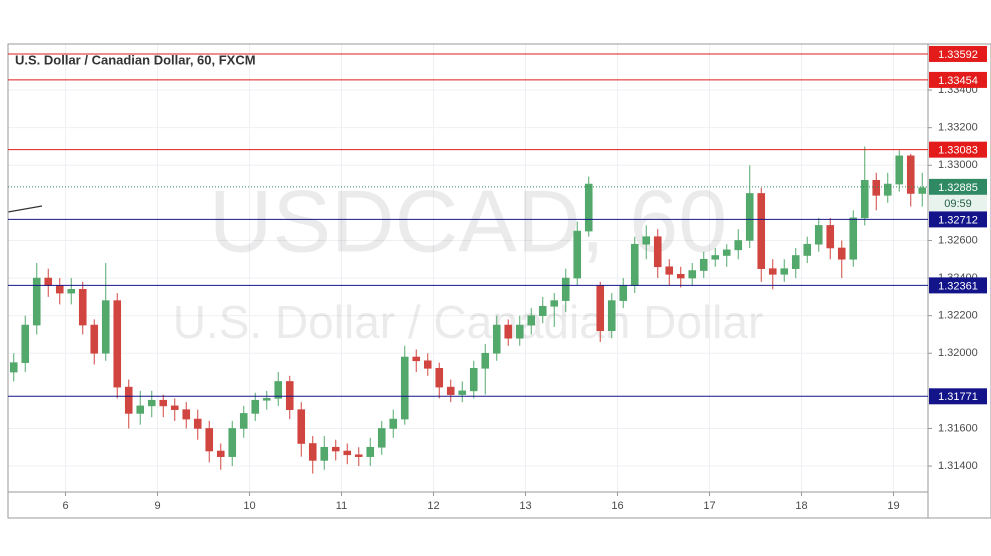  Describe the element at coordinates (25, 209) in the screenshot. I see `trend-drawing` at that location.